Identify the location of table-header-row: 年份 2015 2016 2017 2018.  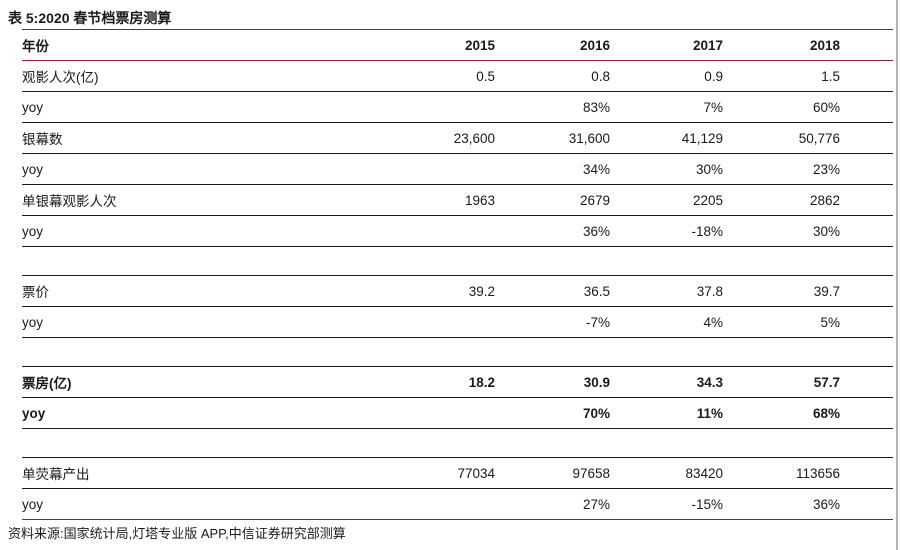
(457, 45).